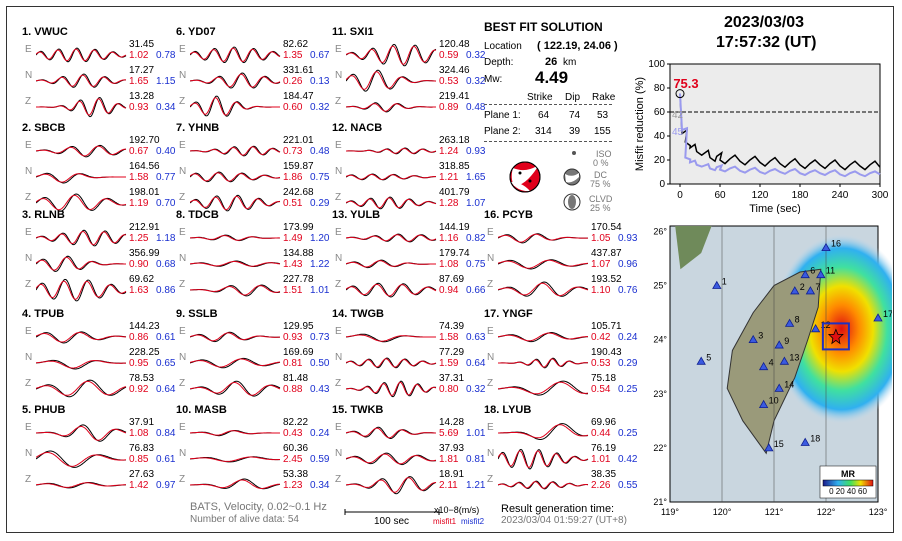  What do you see at coordinates (166, 485) in the screenshot?
I see `misfit2-value: 0.97` at bounding box center [166, 485].